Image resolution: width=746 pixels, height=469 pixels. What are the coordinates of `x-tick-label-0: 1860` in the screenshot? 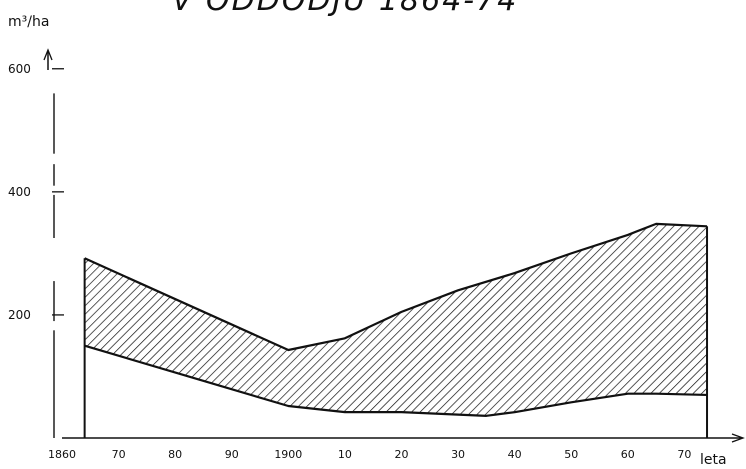 It's located at (62, 454).